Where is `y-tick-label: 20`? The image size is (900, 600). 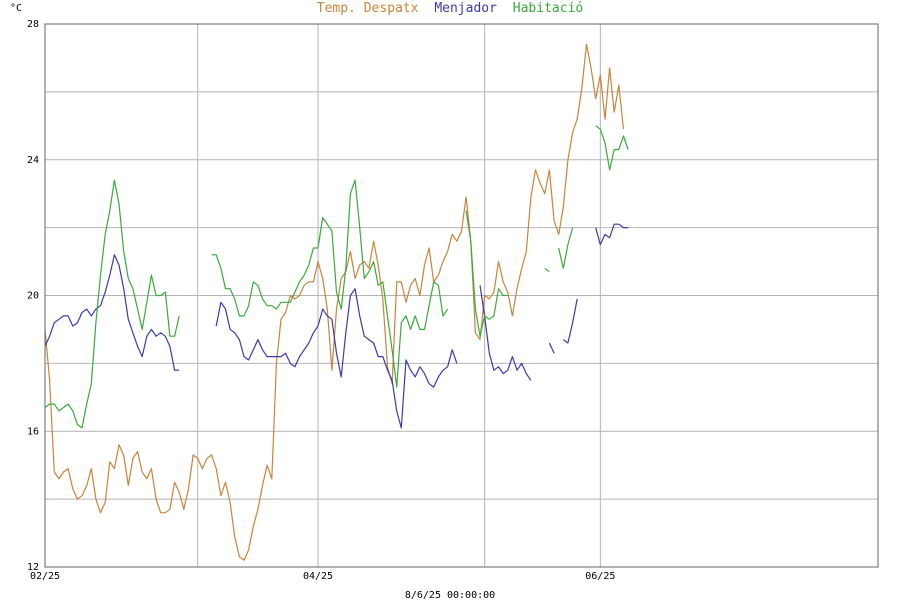
y-tick-label: 20 is located at coordinates (33, 296).